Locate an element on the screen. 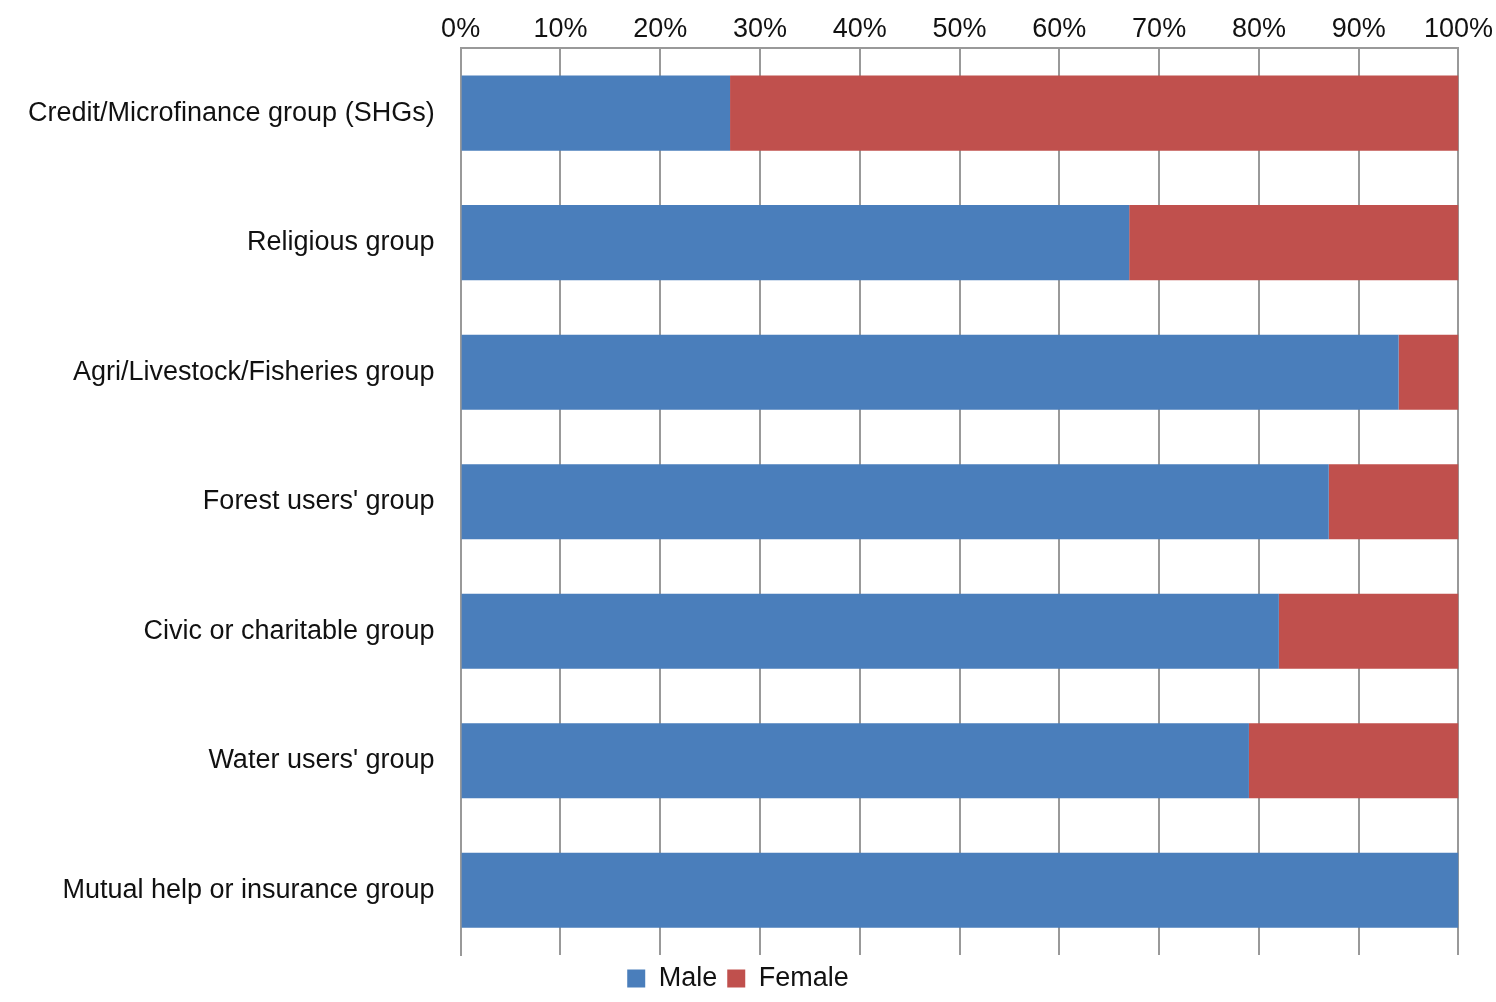 The width and height of the screenshot is (1496, 1002). x-tick-label: 10% is located at coordinates (560, 27).